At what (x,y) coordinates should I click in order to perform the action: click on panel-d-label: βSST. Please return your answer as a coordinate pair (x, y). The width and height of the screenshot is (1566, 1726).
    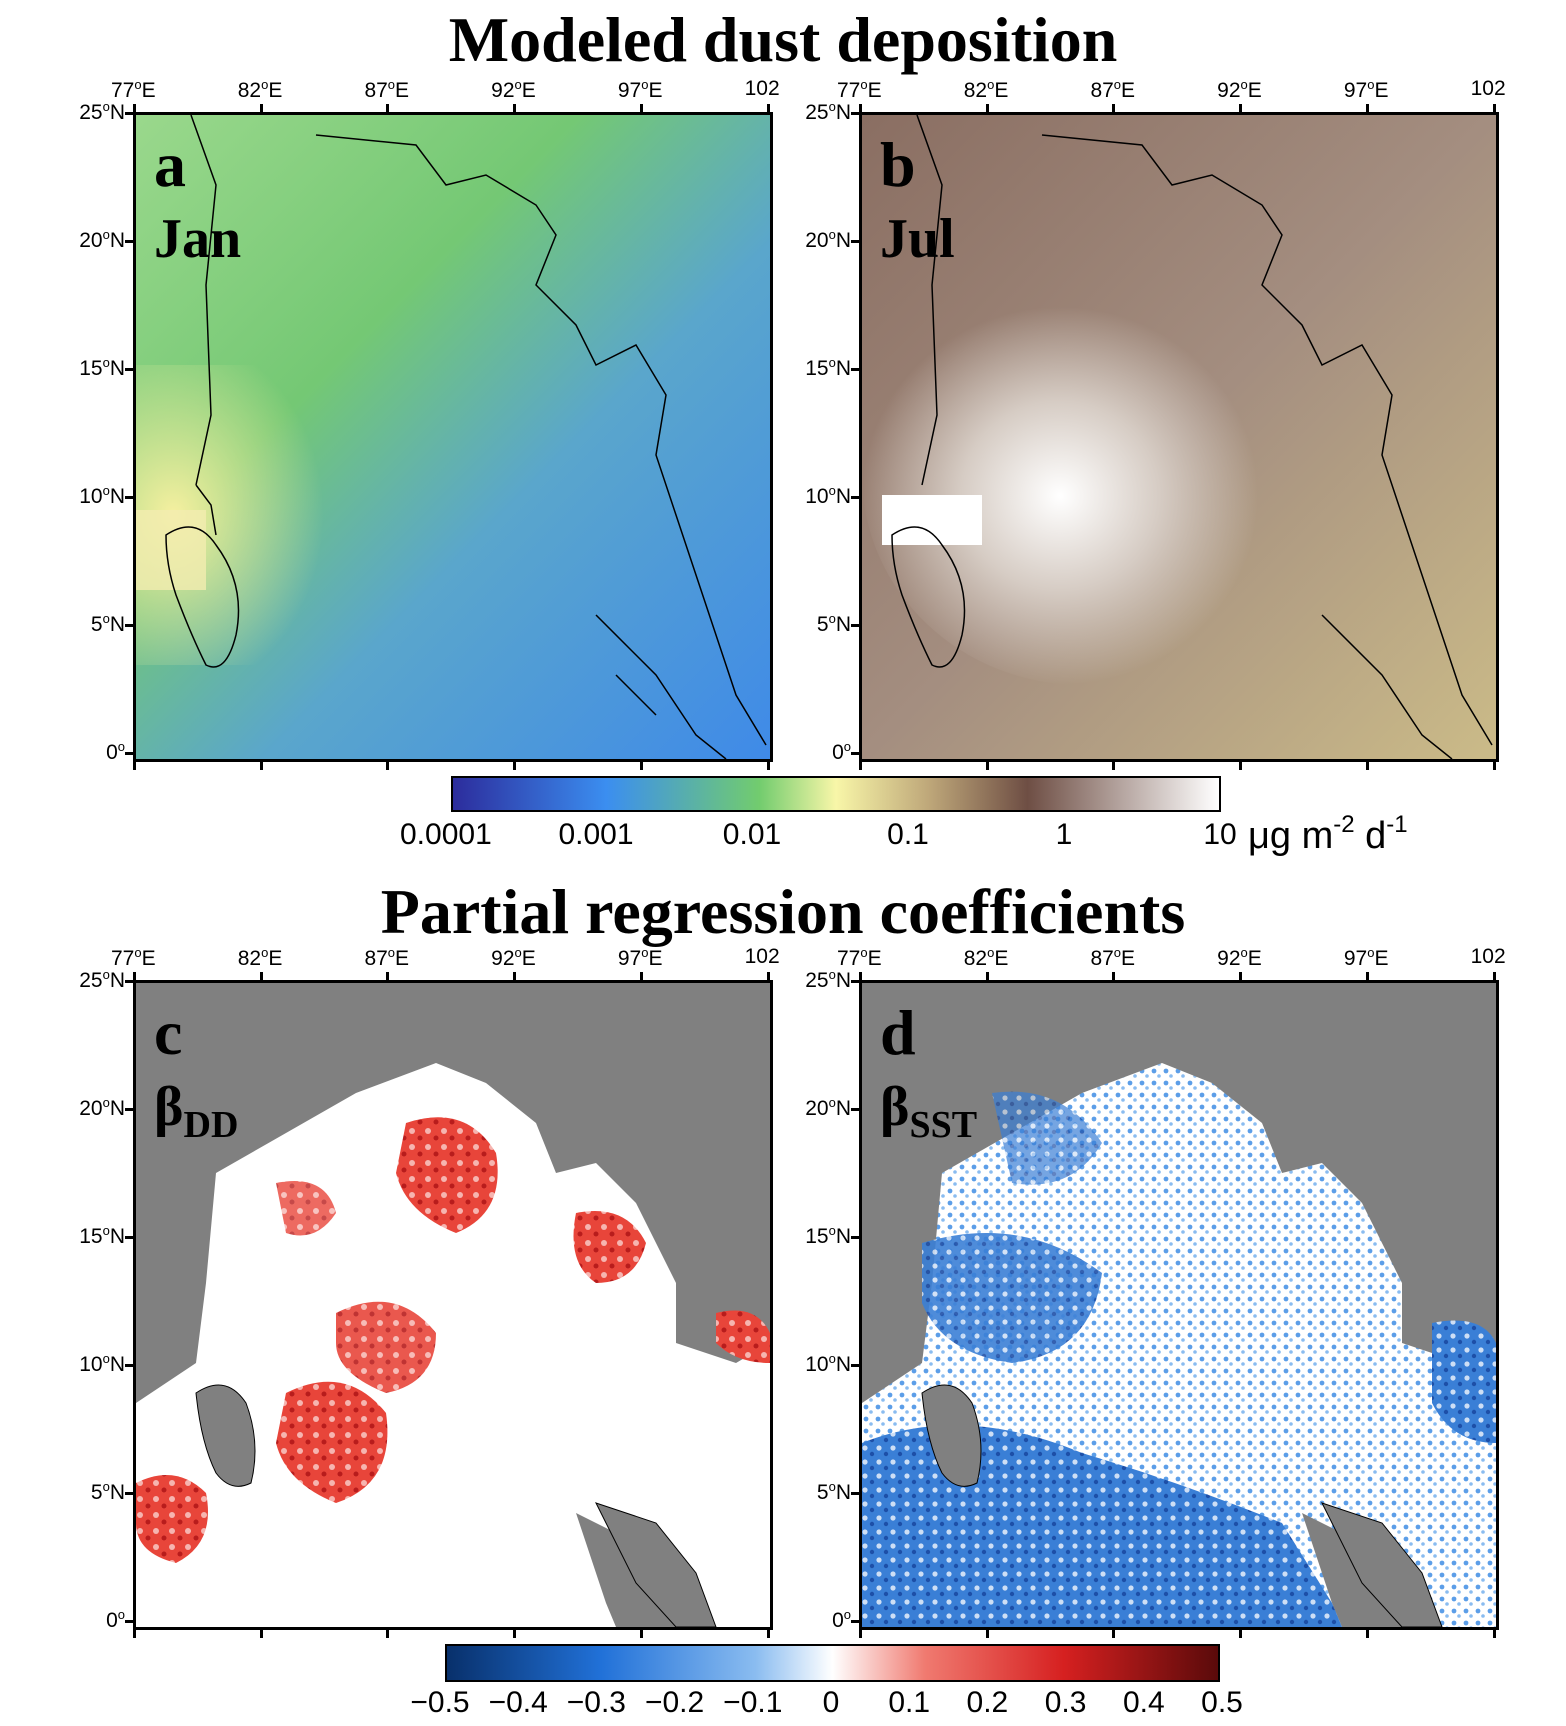
    Looking at the image, I should click on (929, 1111).